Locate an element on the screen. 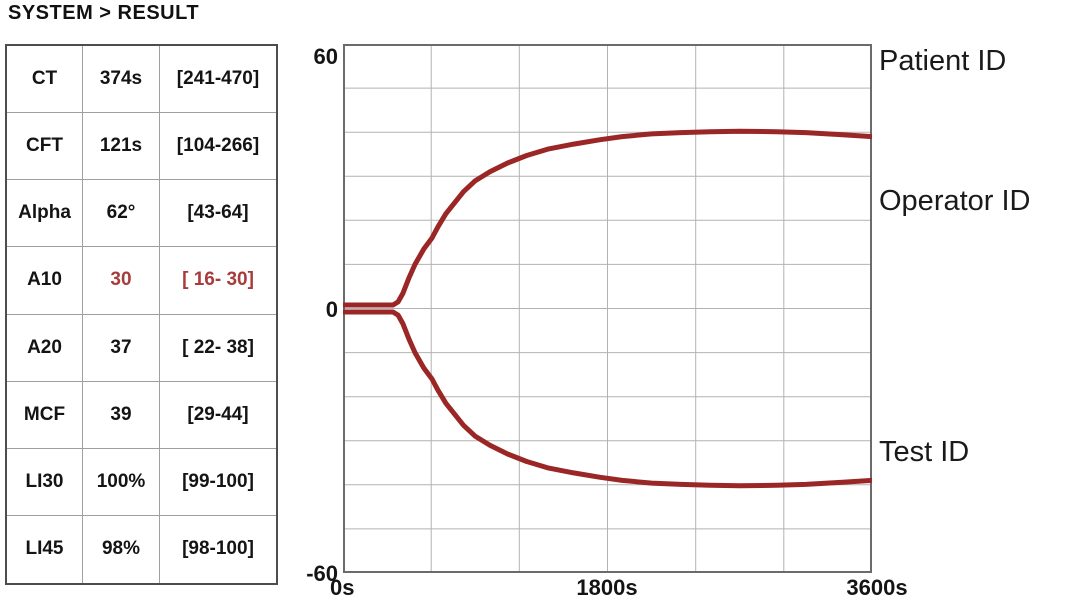  result-row-alpha: Alpha 62° [43-64] is located at coordinates (141, 214).